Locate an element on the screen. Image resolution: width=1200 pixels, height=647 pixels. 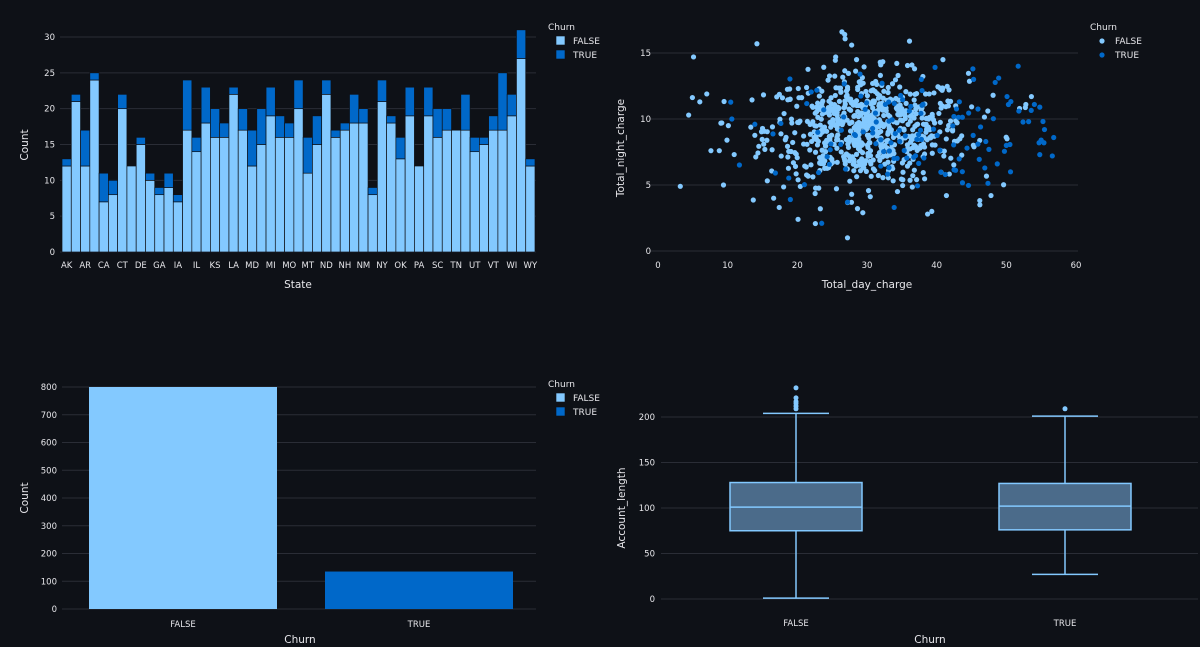
x-tick-label: LA is located at coordinates (233, 266).